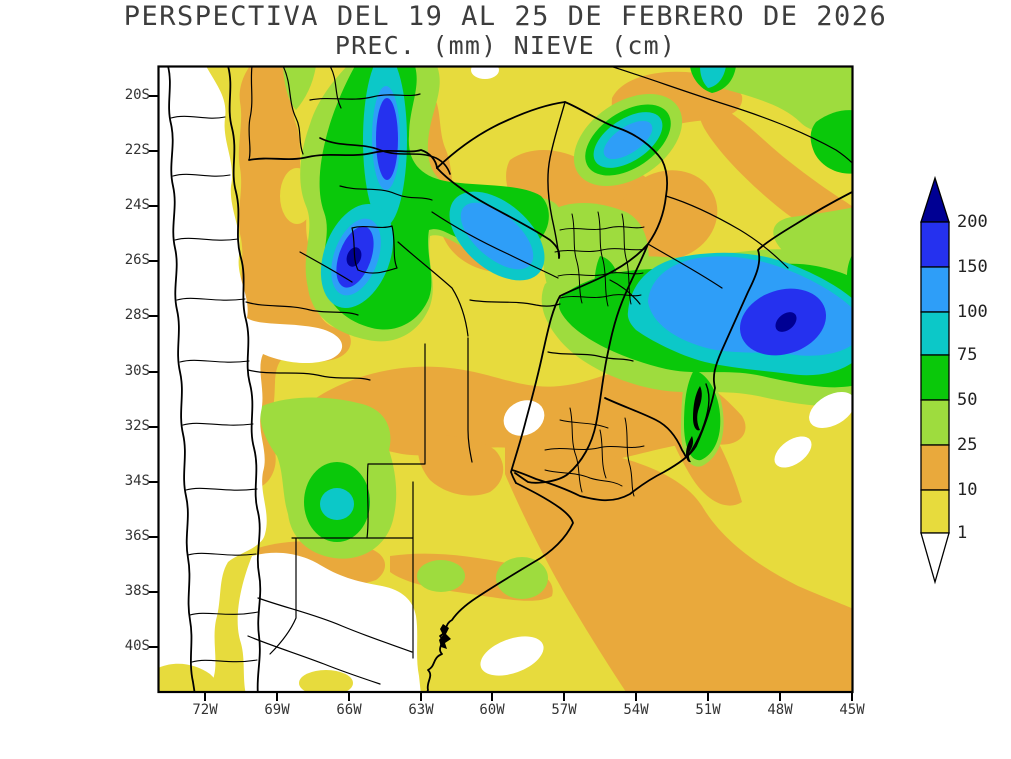 The image size is (1011, 759). Describe the element at coordinates (492, 710) in the screenshot. I see `x-axis-label-60w: 60W` at that location.